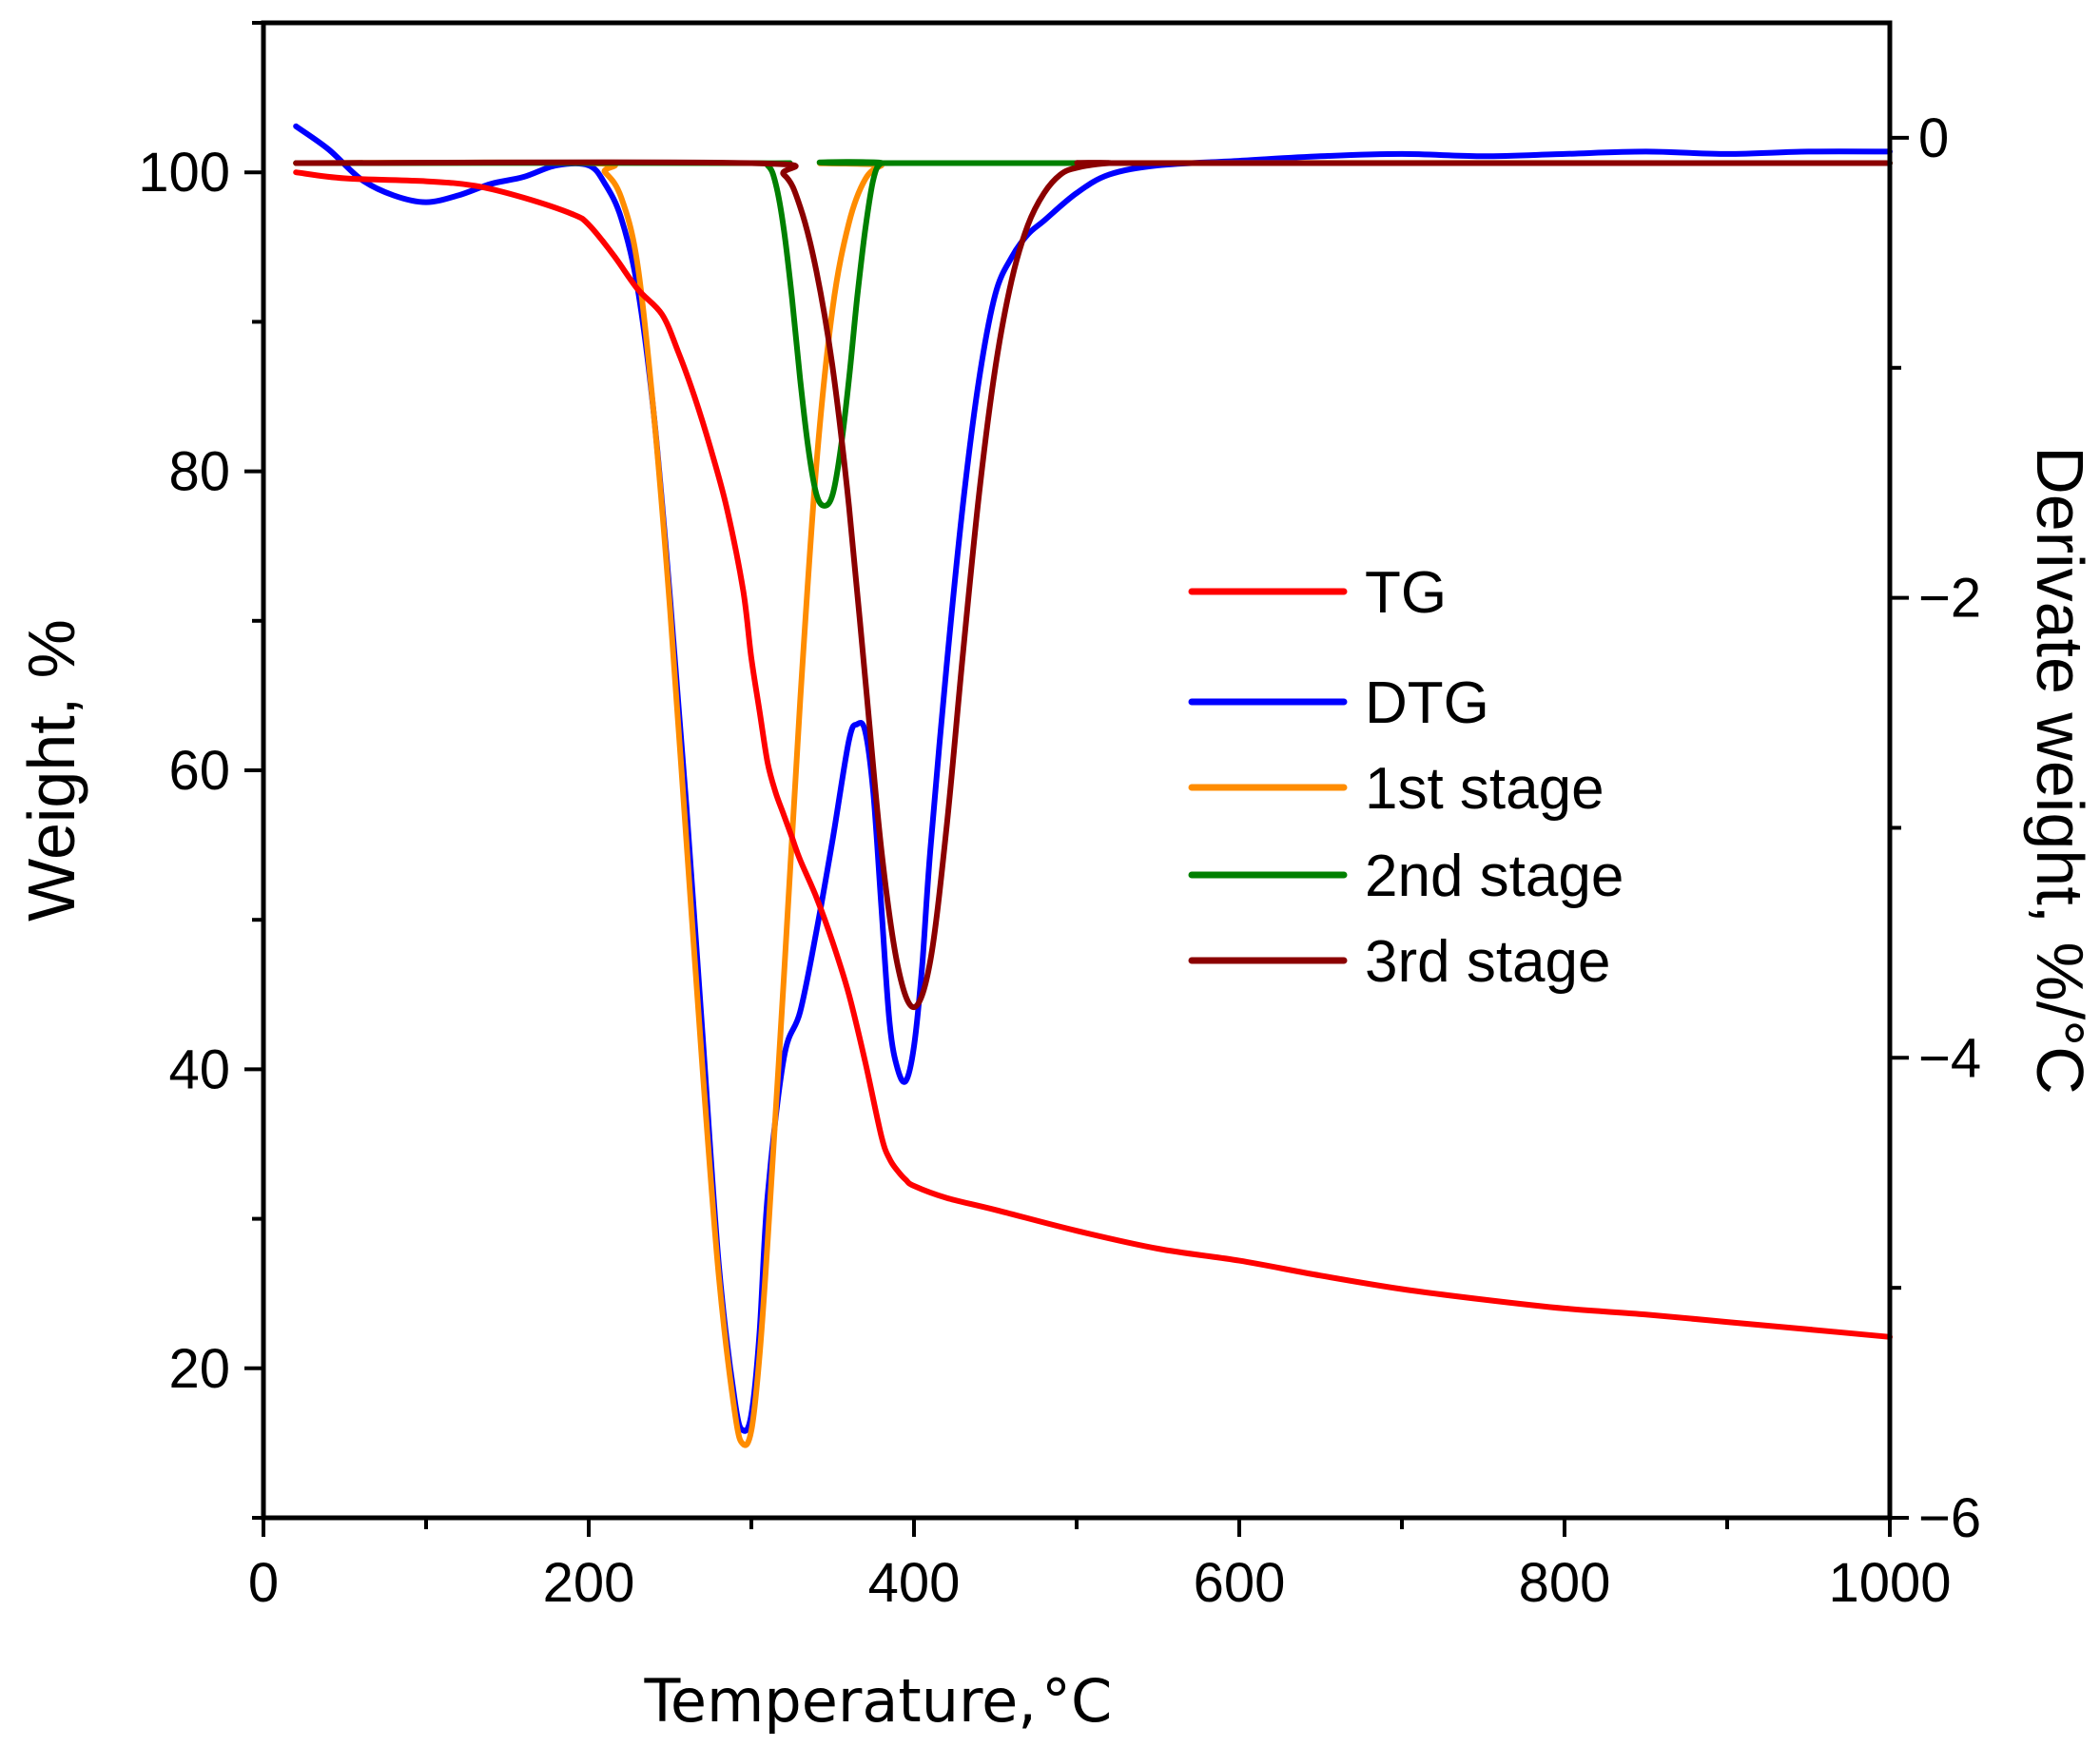  I want to click on x-tick-label: 1000, so click(1889, 1583).